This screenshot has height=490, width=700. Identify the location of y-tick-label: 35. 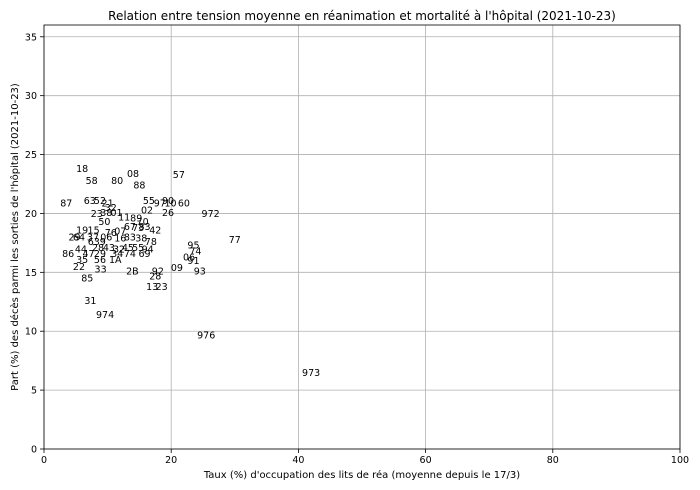
(31, 37).